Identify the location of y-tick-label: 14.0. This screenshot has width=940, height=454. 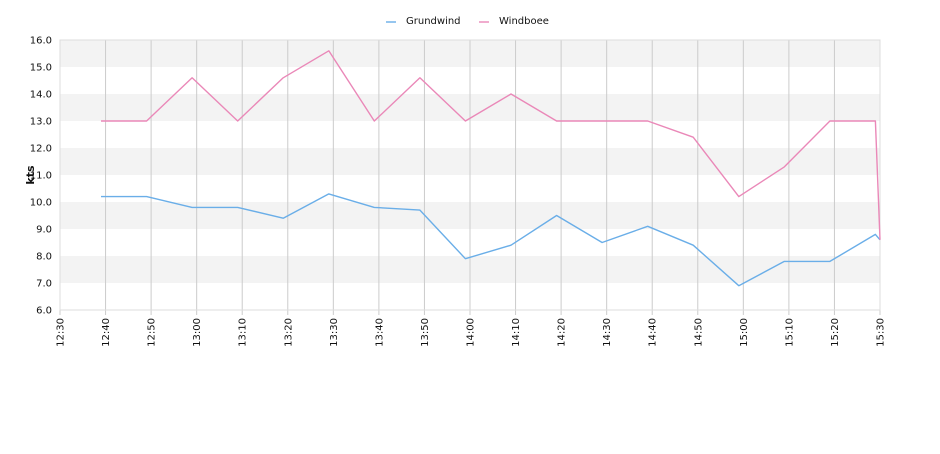
(41, 95).